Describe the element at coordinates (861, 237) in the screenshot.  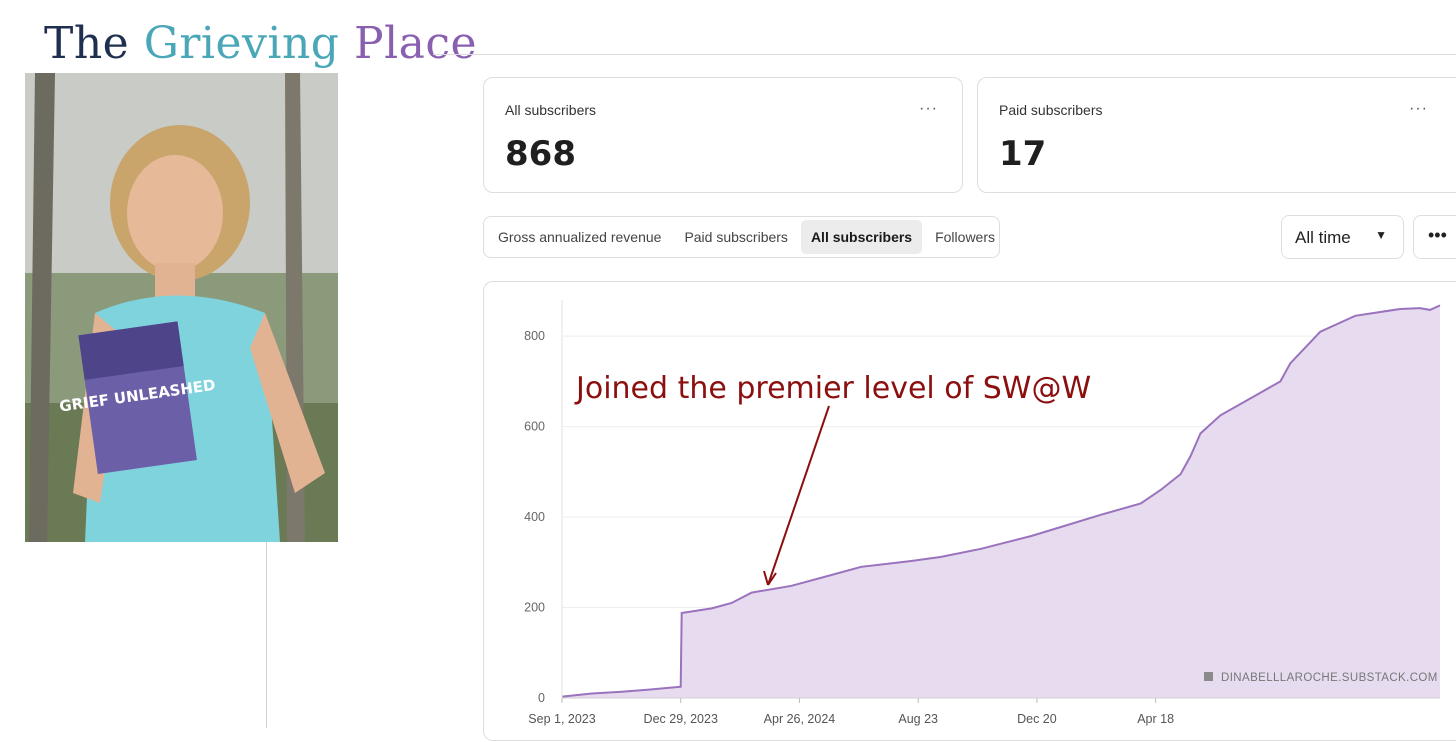
I see `tab-all-subscribers: All subscribers` at that location.